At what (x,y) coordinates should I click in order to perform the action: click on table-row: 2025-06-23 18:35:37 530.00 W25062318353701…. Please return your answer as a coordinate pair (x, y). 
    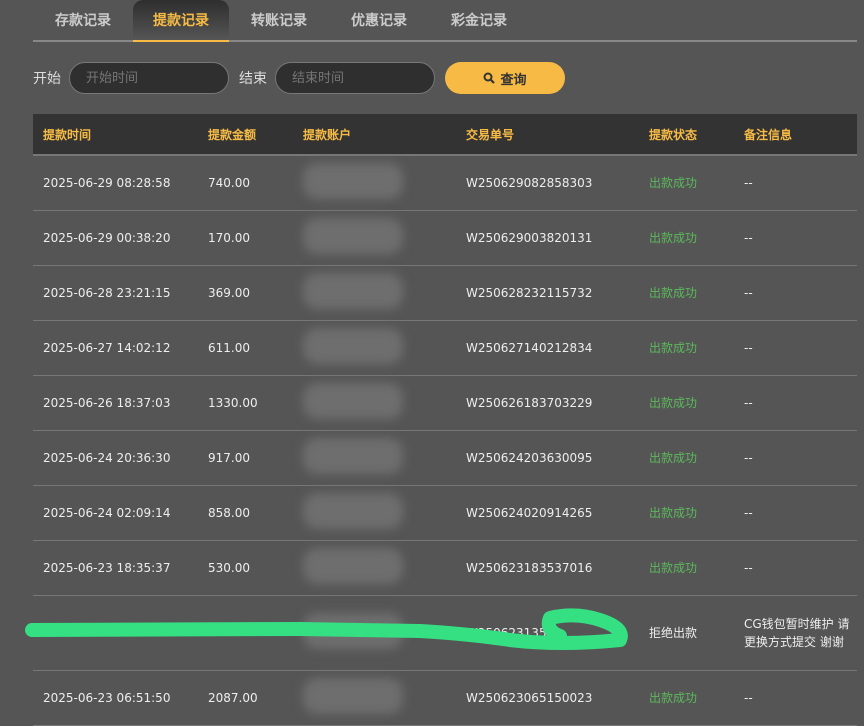
    Looking at the image, I should click on (445, 568).